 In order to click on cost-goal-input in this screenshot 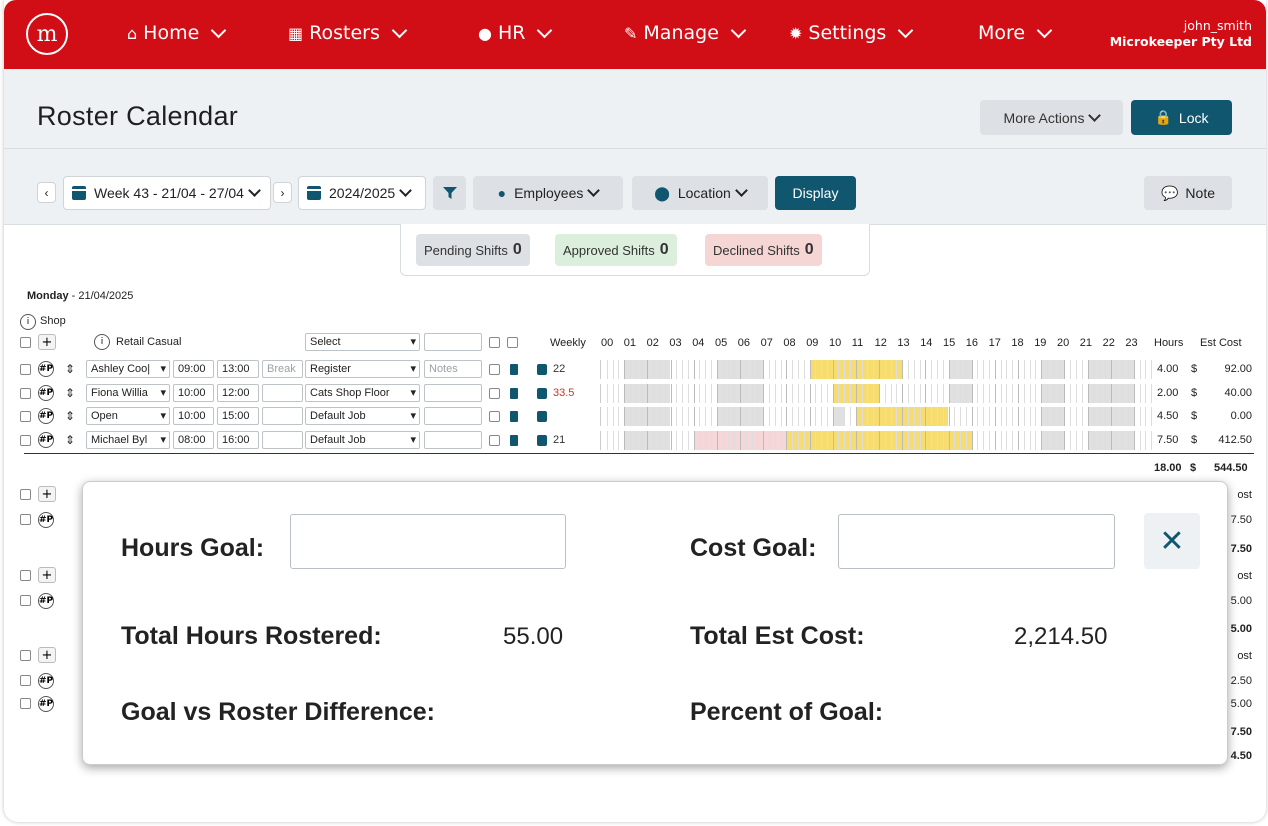, I will do `click(976, 541)`.